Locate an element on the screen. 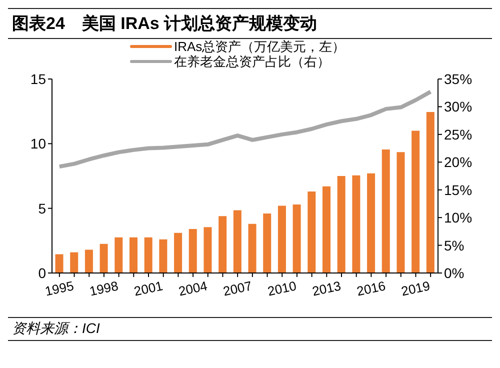 Image resolution: width=500 pixels, height=368 pixels. y-tick-label: 10 is located at coordinates (38, 144).